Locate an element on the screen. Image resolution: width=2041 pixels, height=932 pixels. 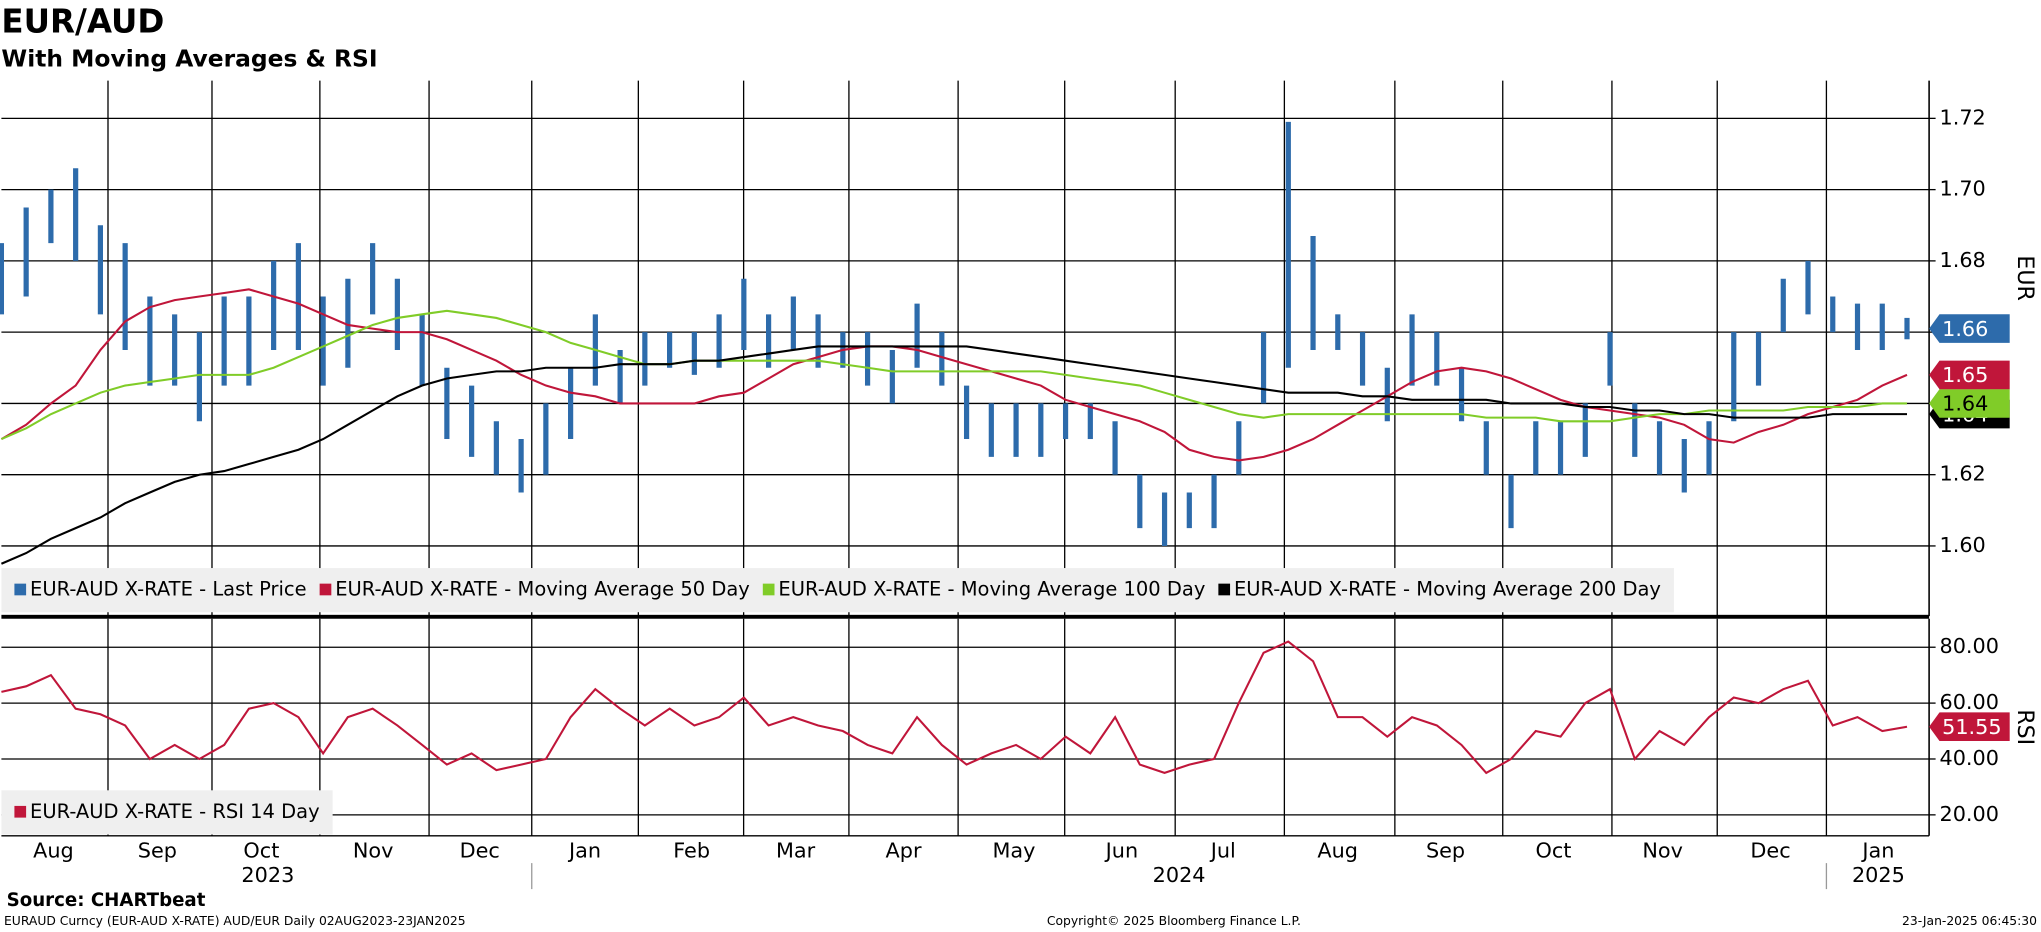
legend-label: EUR-AUD X-RATE - Last Price is located at coordinates (168, 589).